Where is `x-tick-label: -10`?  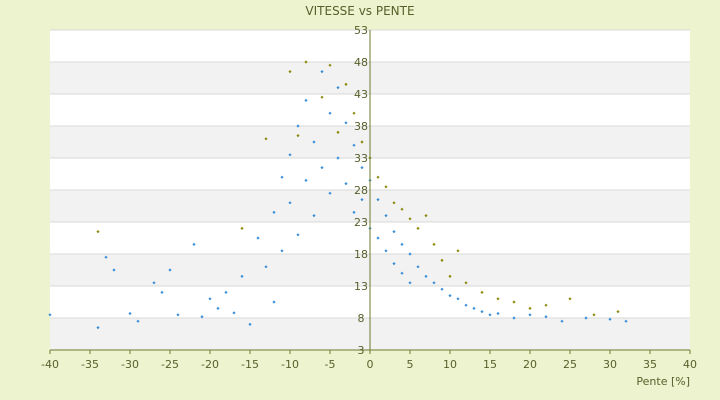 x-tick-label: -10 is located at coordinates (290, 364).